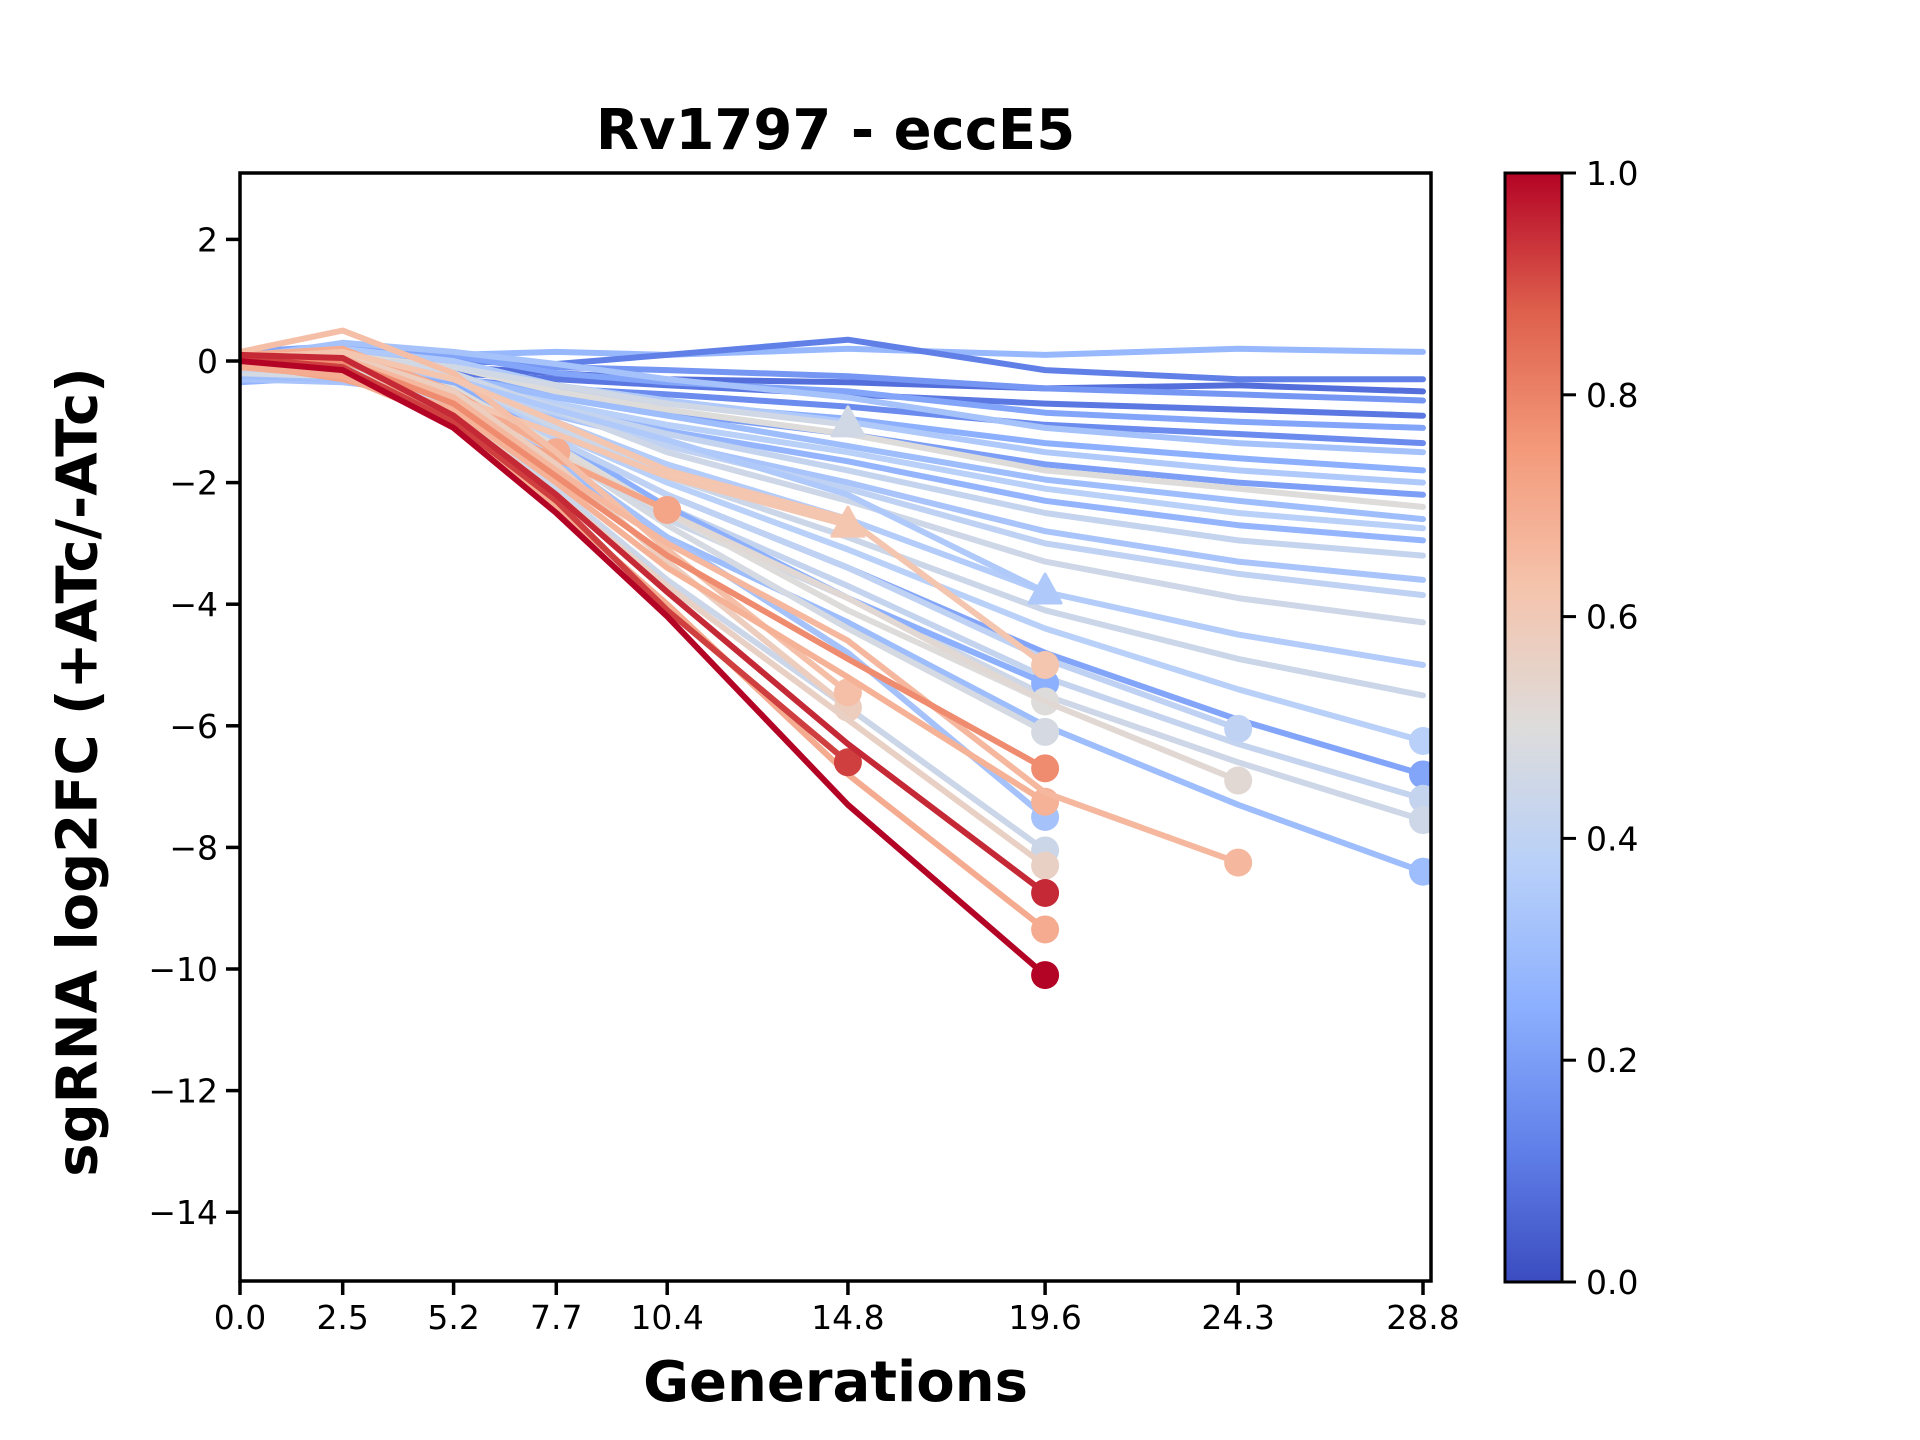 Image resolution: width=1920 pixels, height=1440 pixels. Describe the element at coordinates (1044, 1317) in the screenshot. I see `x-tick-label: 19.6` at that location.